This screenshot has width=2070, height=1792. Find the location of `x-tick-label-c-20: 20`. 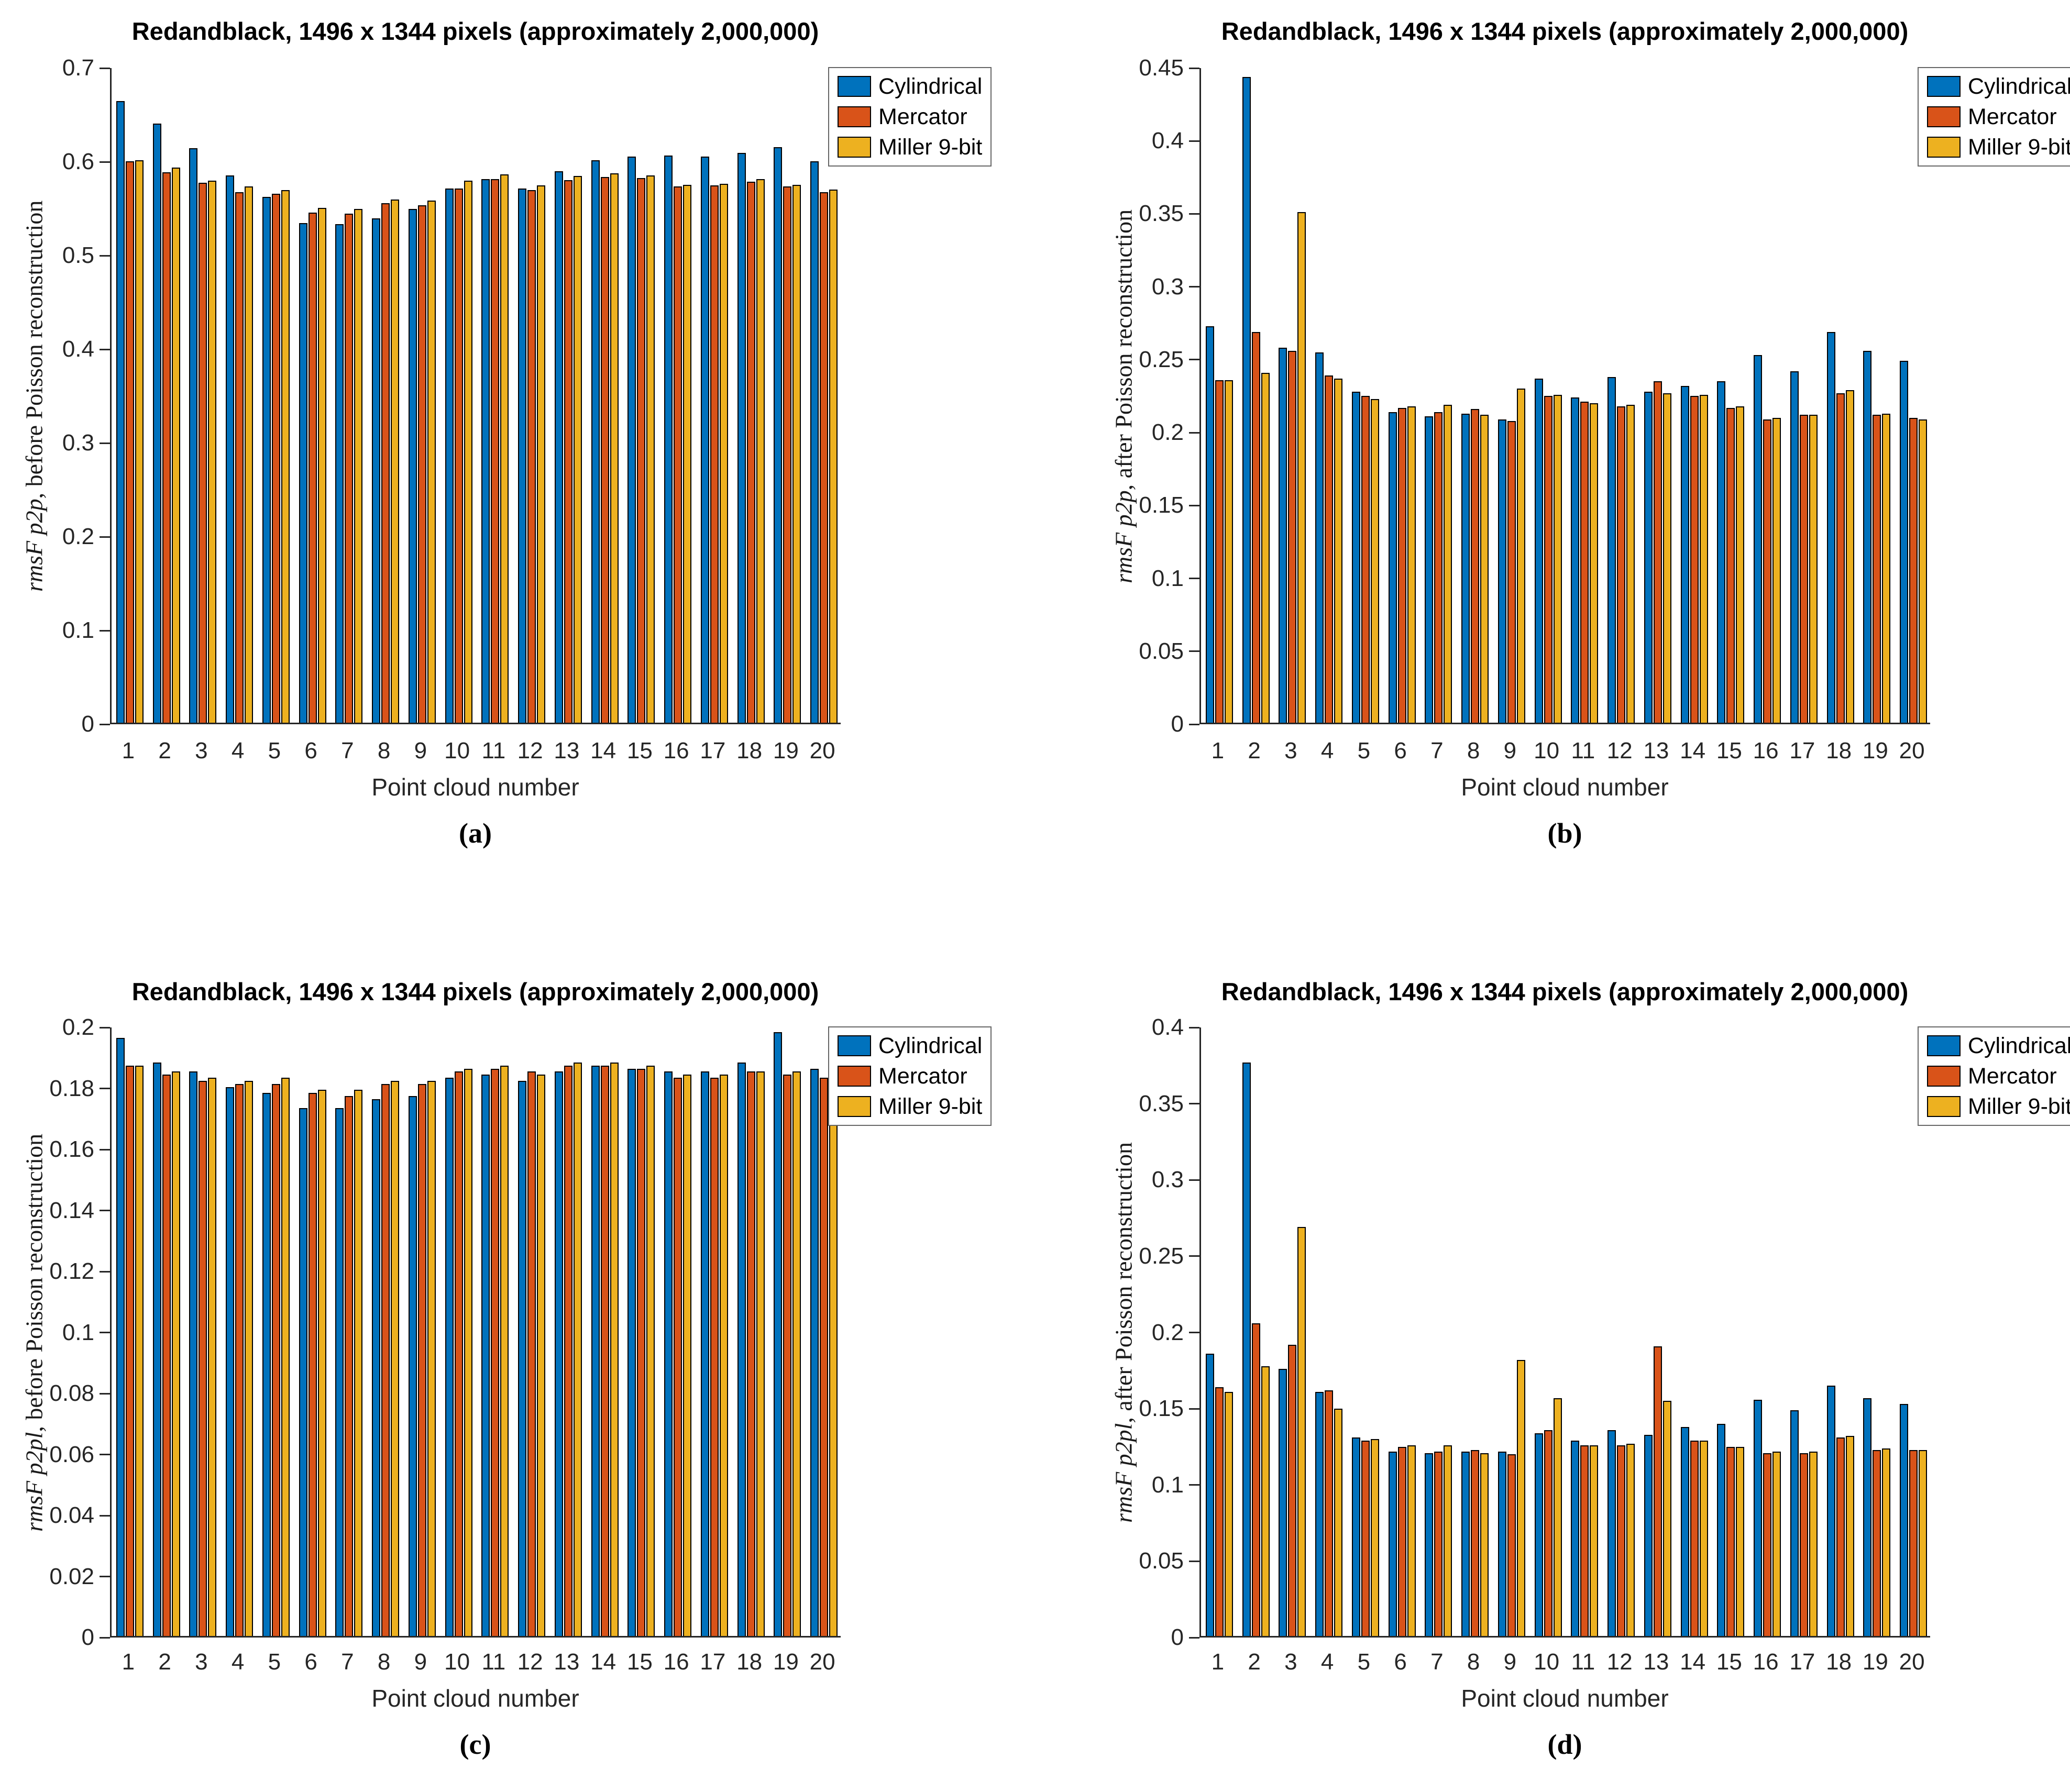

x-tick-label-c-20: 20 is located at coordinates (822, 1662).